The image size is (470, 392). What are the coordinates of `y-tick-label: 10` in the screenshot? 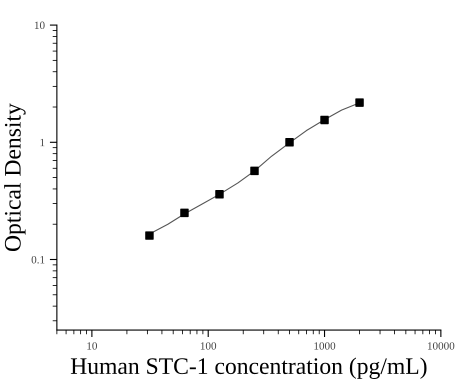 It's located at (39, 26).